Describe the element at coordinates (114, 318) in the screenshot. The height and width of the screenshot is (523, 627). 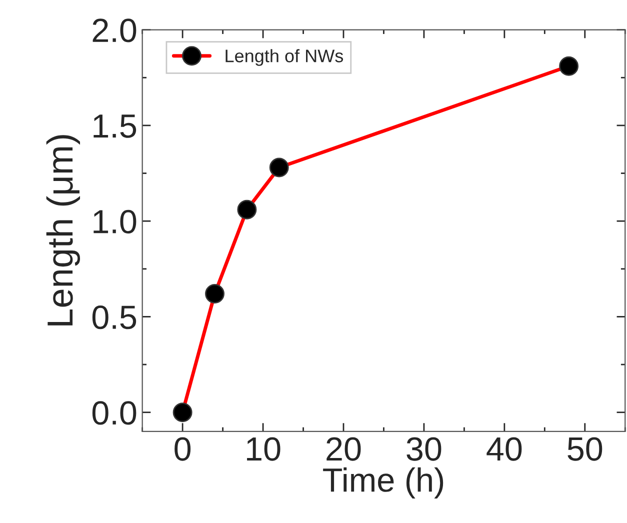
I see `y-tick-label: 0.5` at that location.